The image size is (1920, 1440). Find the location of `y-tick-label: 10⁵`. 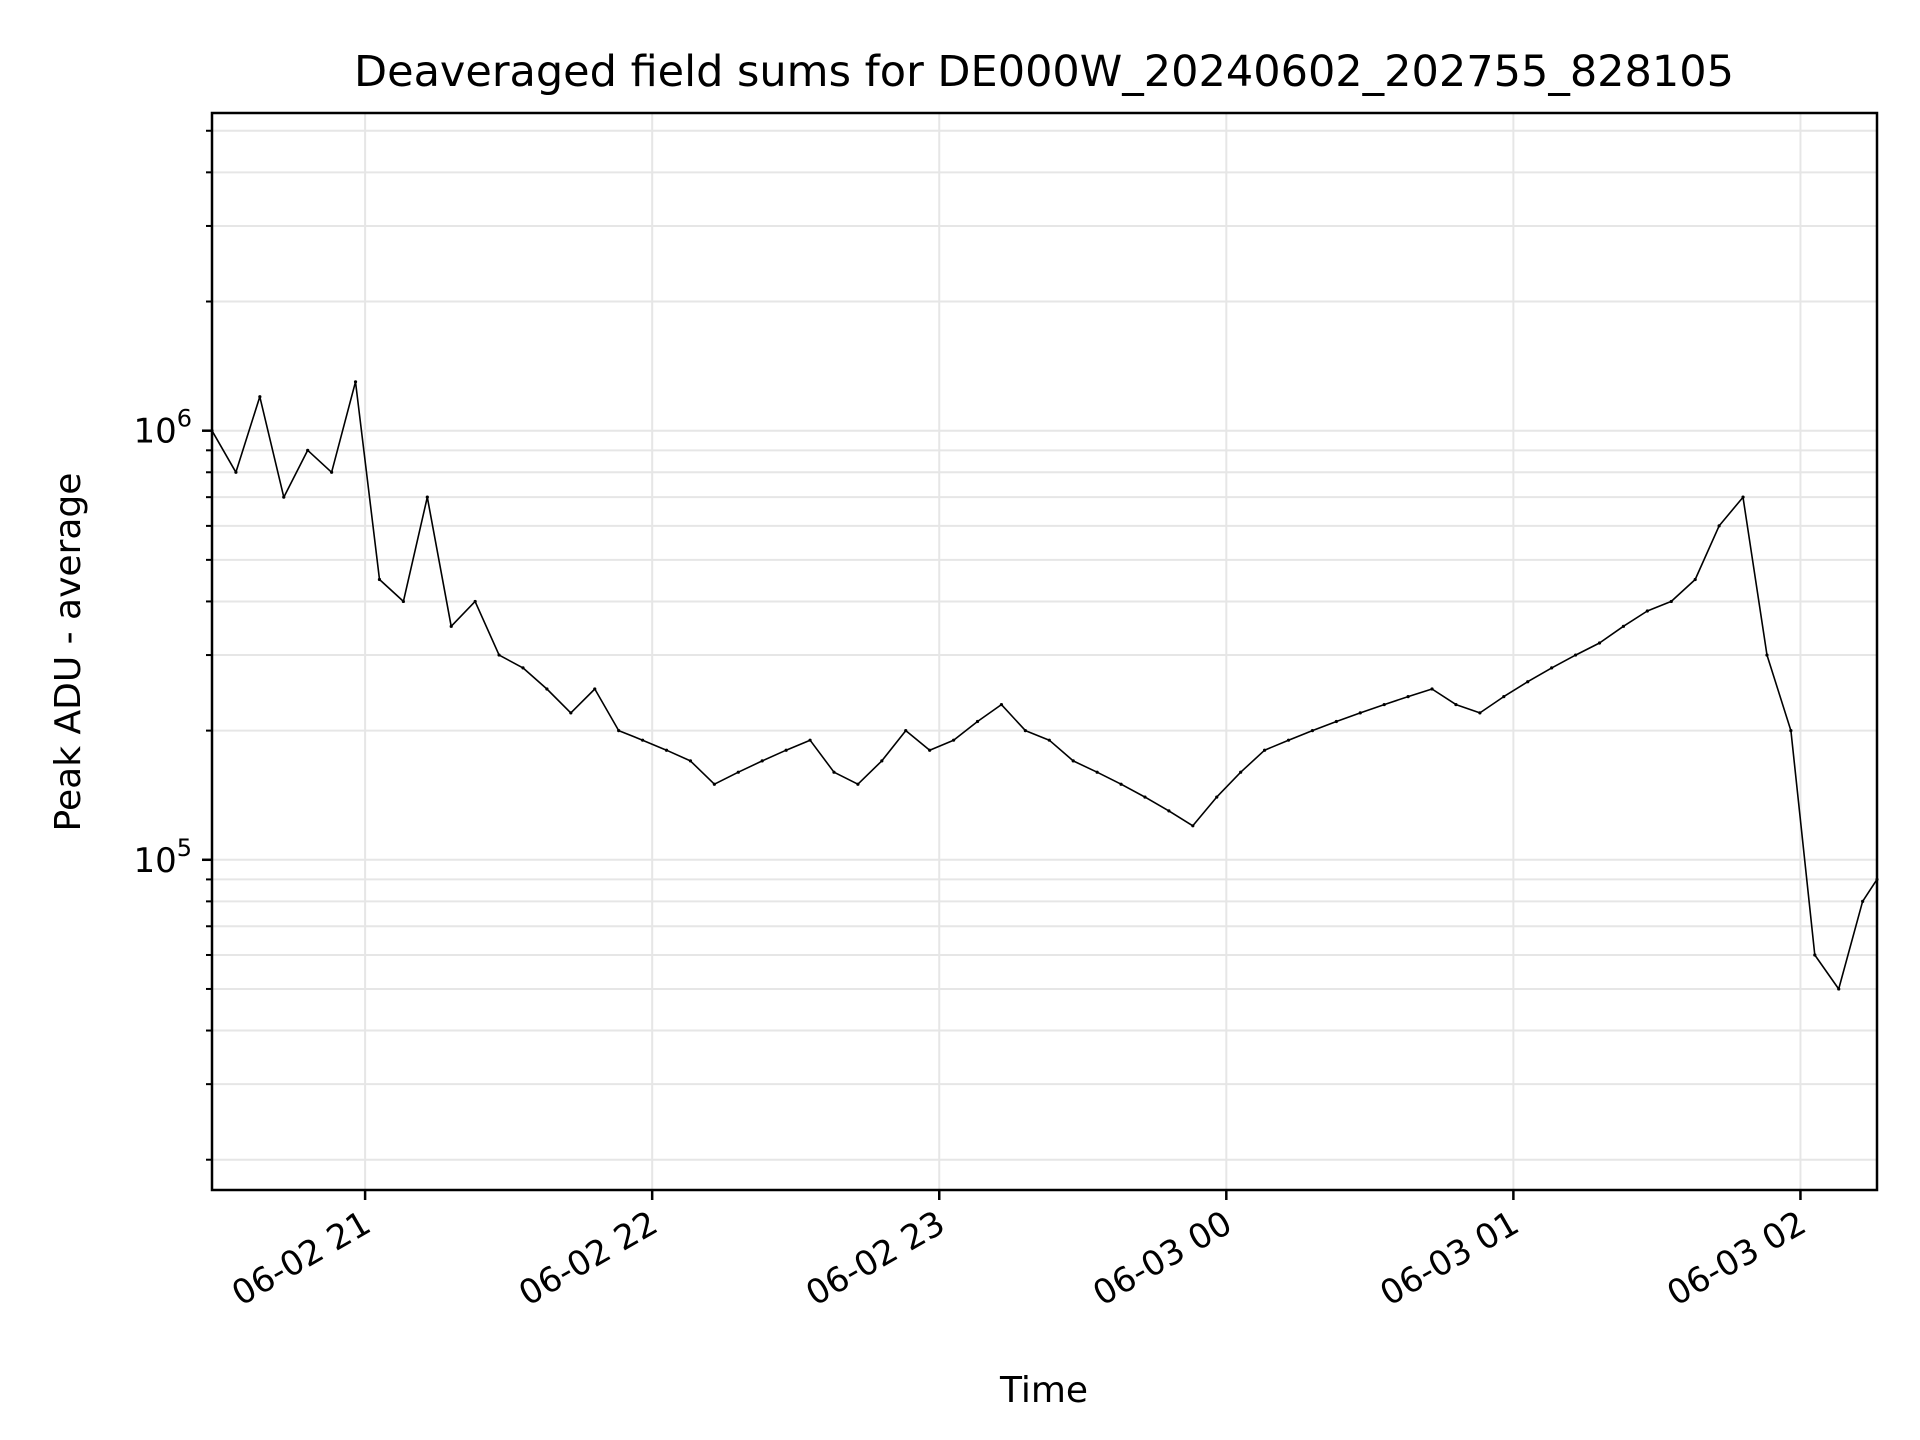

y-tick-label: 10⁵ is located at coordinates (162, 857).